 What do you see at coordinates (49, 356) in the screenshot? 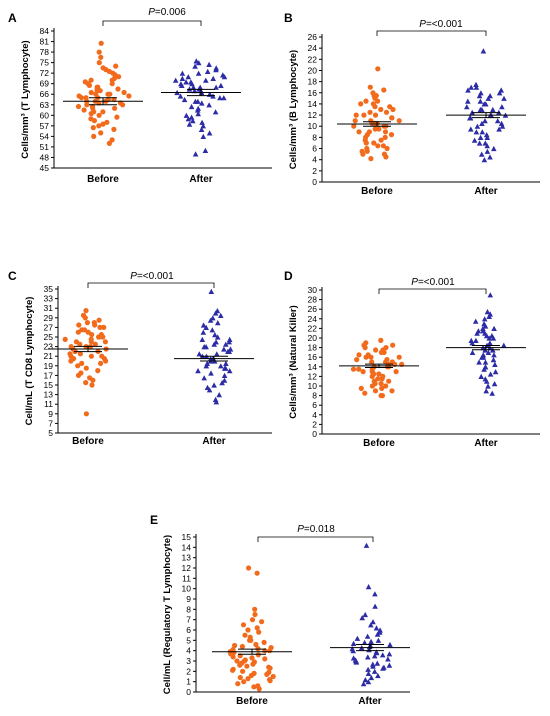
I see `y-tick-label: 21` at bounding box center [49, 356].